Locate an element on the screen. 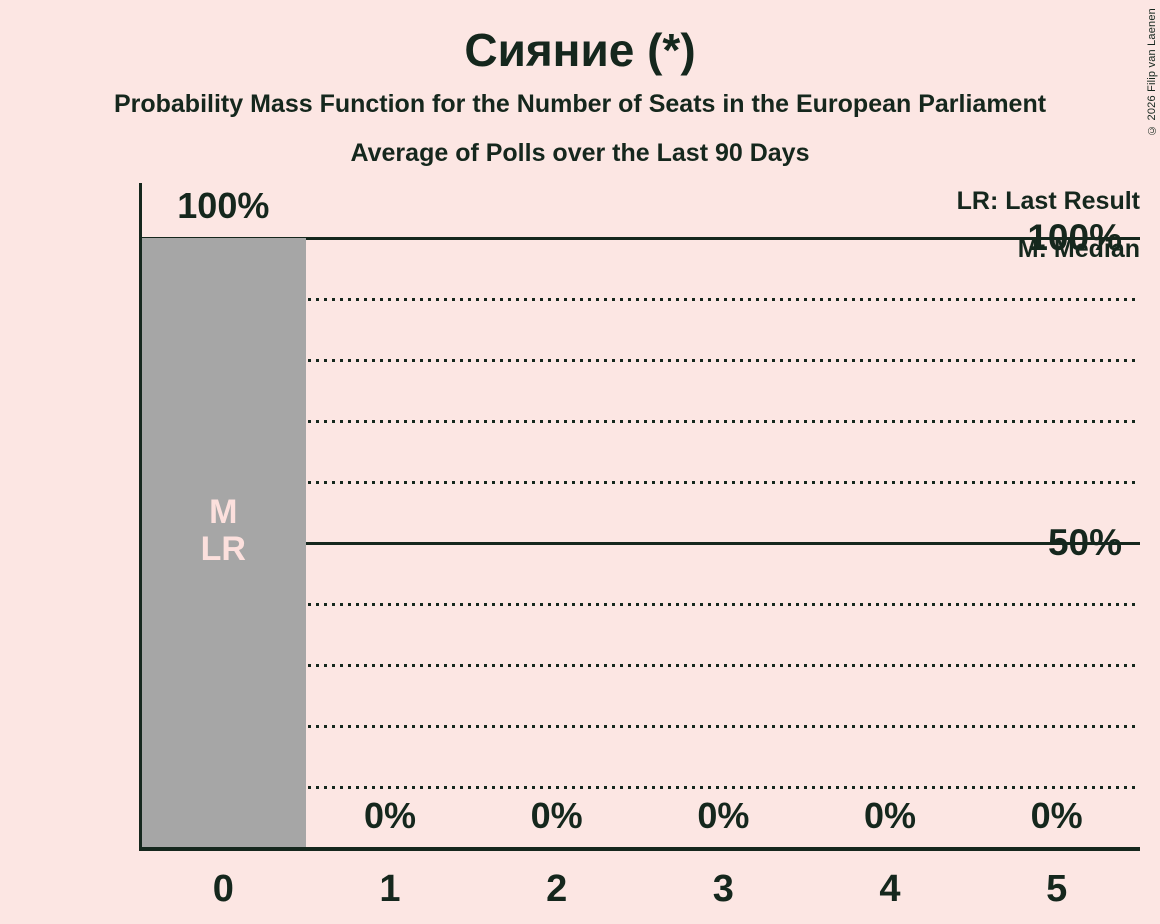 Image resolution: width=1160 pixels, height=924 pixels. bar-value-label-4: 0% is located at coordinates (890, 815).